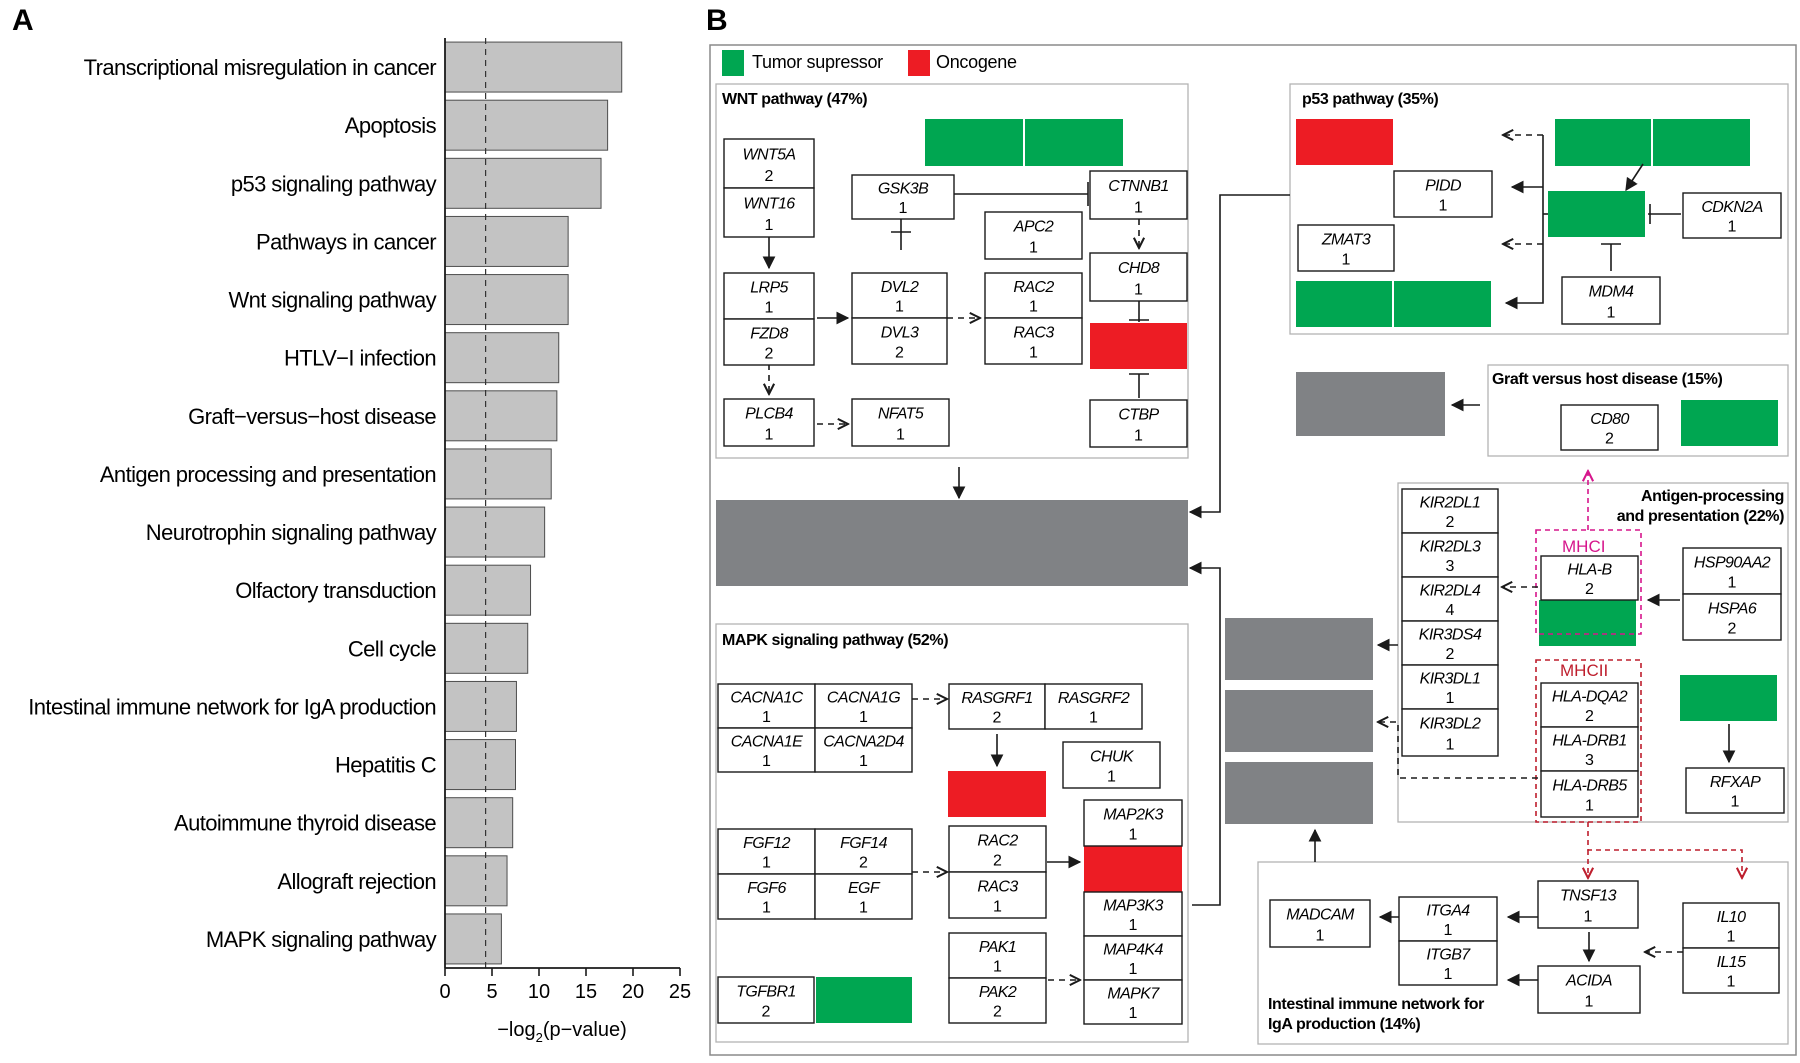 The image size is (1800, 1063). Describe the element at coordinates (1138, 186) in the screenshot. I see `gene-name: CTNNB1` at that location.